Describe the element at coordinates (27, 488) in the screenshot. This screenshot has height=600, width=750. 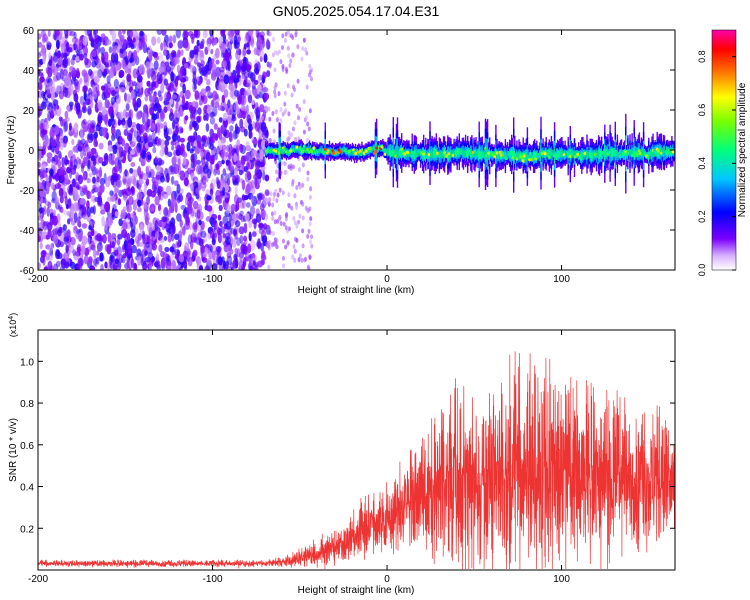
I see `y-tick-label: 0.4` at that location.